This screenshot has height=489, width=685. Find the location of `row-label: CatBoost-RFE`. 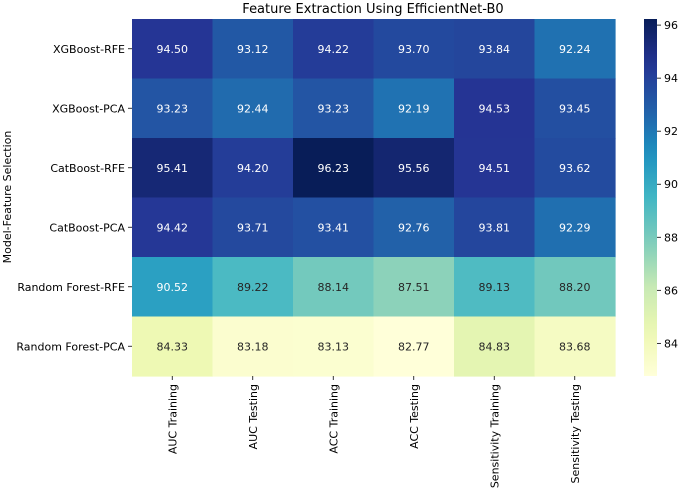

row-label: CatBoost-RFE is located at coordinates (87, 168).